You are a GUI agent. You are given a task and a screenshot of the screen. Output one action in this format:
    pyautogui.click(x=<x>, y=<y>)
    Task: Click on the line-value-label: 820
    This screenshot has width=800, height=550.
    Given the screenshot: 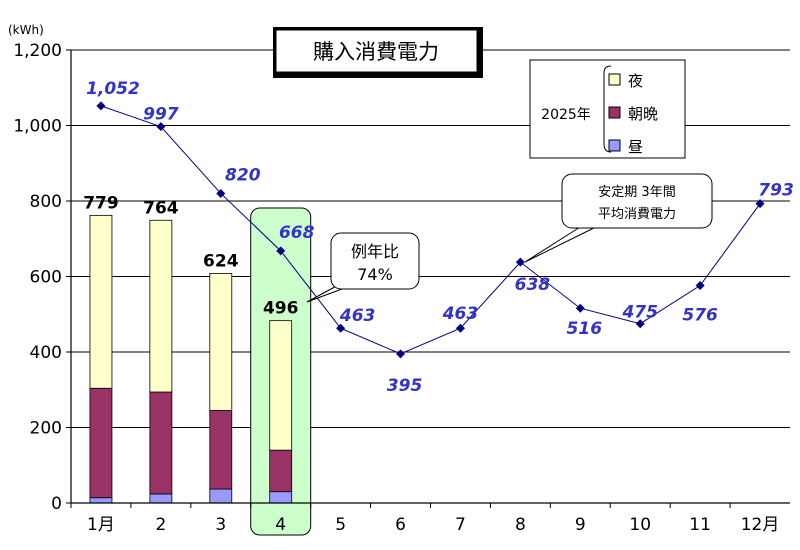 What is the action you would take?
    pyautogui.click(x=243, y=175)
    